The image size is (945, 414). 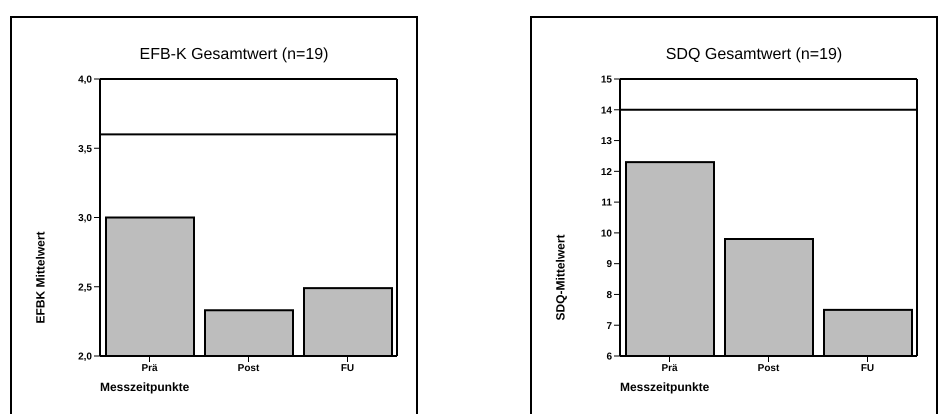 What do you see at coordinates (754, 55) in the screenshot?
I see `chart-title: SDQ Gesamtwert (n=19)` at bounding box center [754, 55].